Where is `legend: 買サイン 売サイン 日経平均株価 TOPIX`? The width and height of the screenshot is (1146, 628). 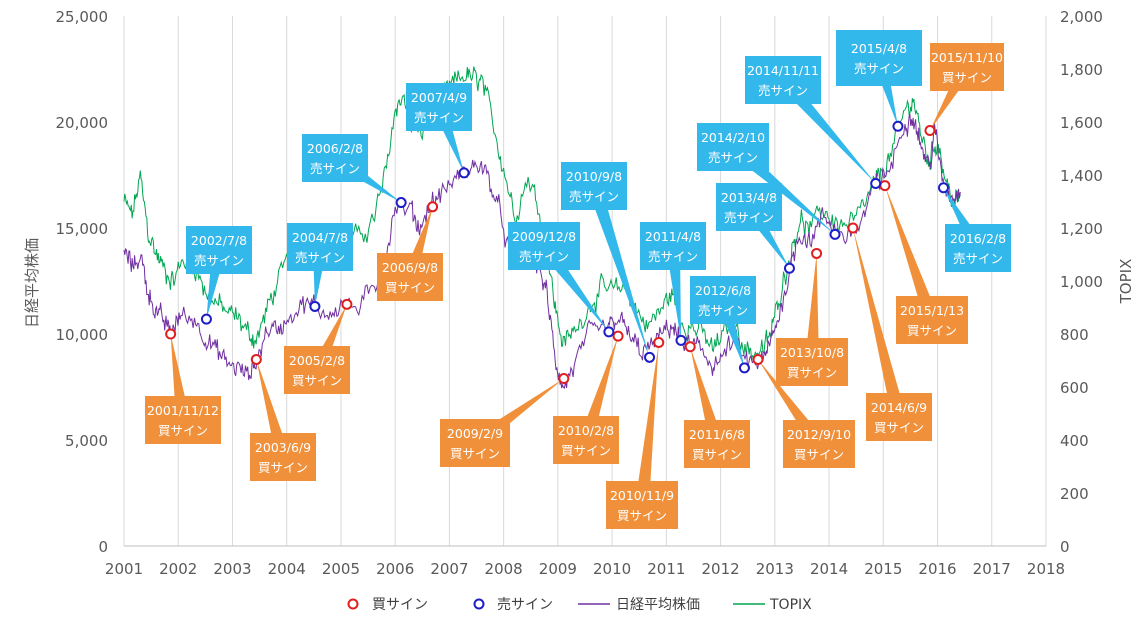 legend: 買サイン 売サイン 日経平均株価 TOPIX is located at coordinates (579, 605).